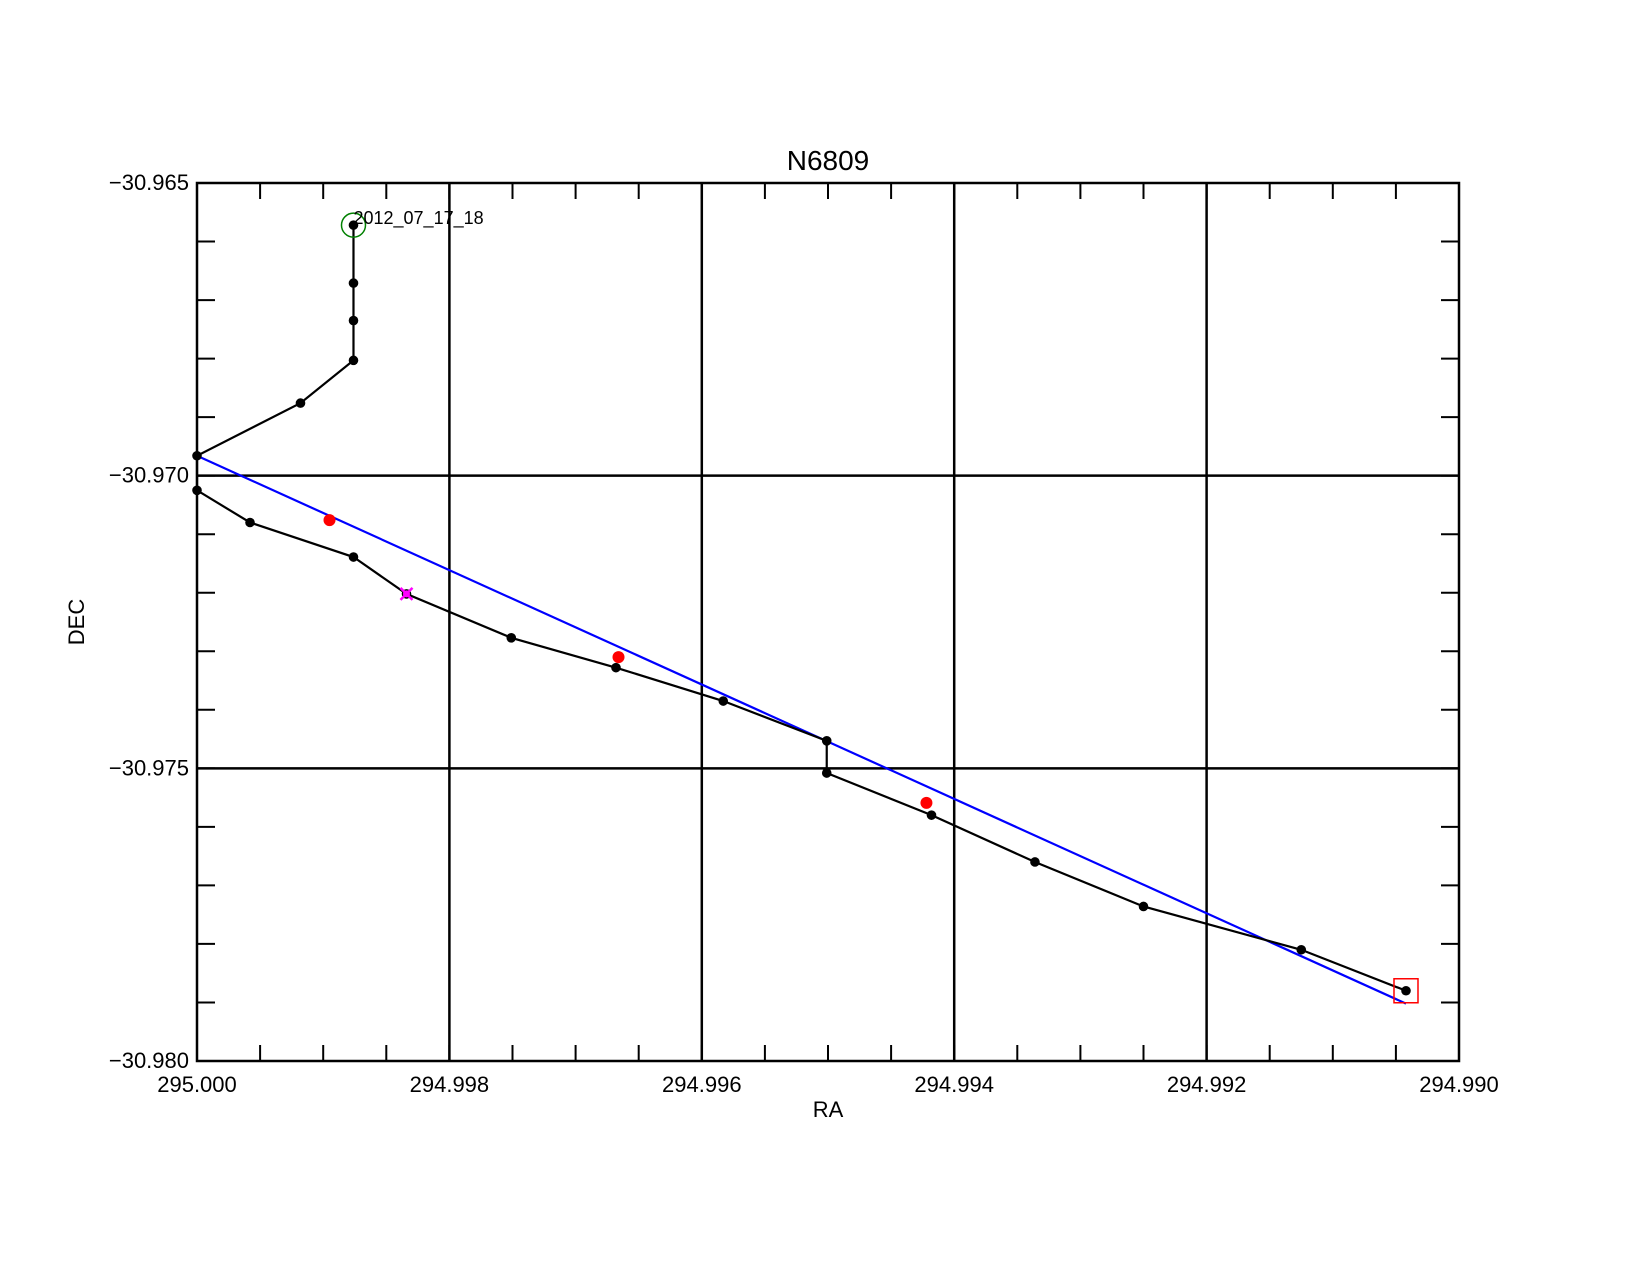 The width and height of the screenshot is (1650, 1275). I want to click on x-tick-label: 294.998, so click(450, 1084).